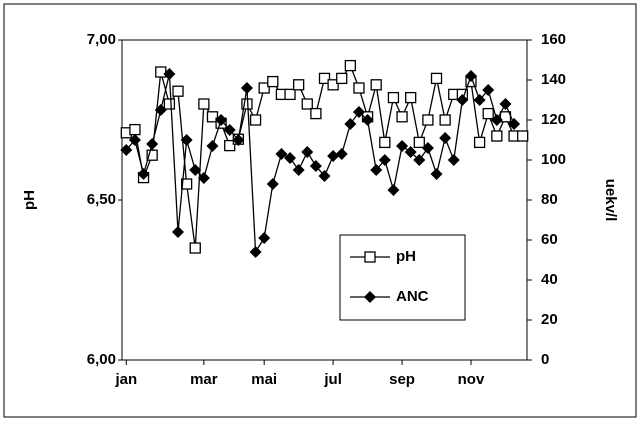 This screenshot has width=641, height=421. Describe the element at coordinates (553, 159) in the screenshot. I see `y2-tick-label: 100` at that location.